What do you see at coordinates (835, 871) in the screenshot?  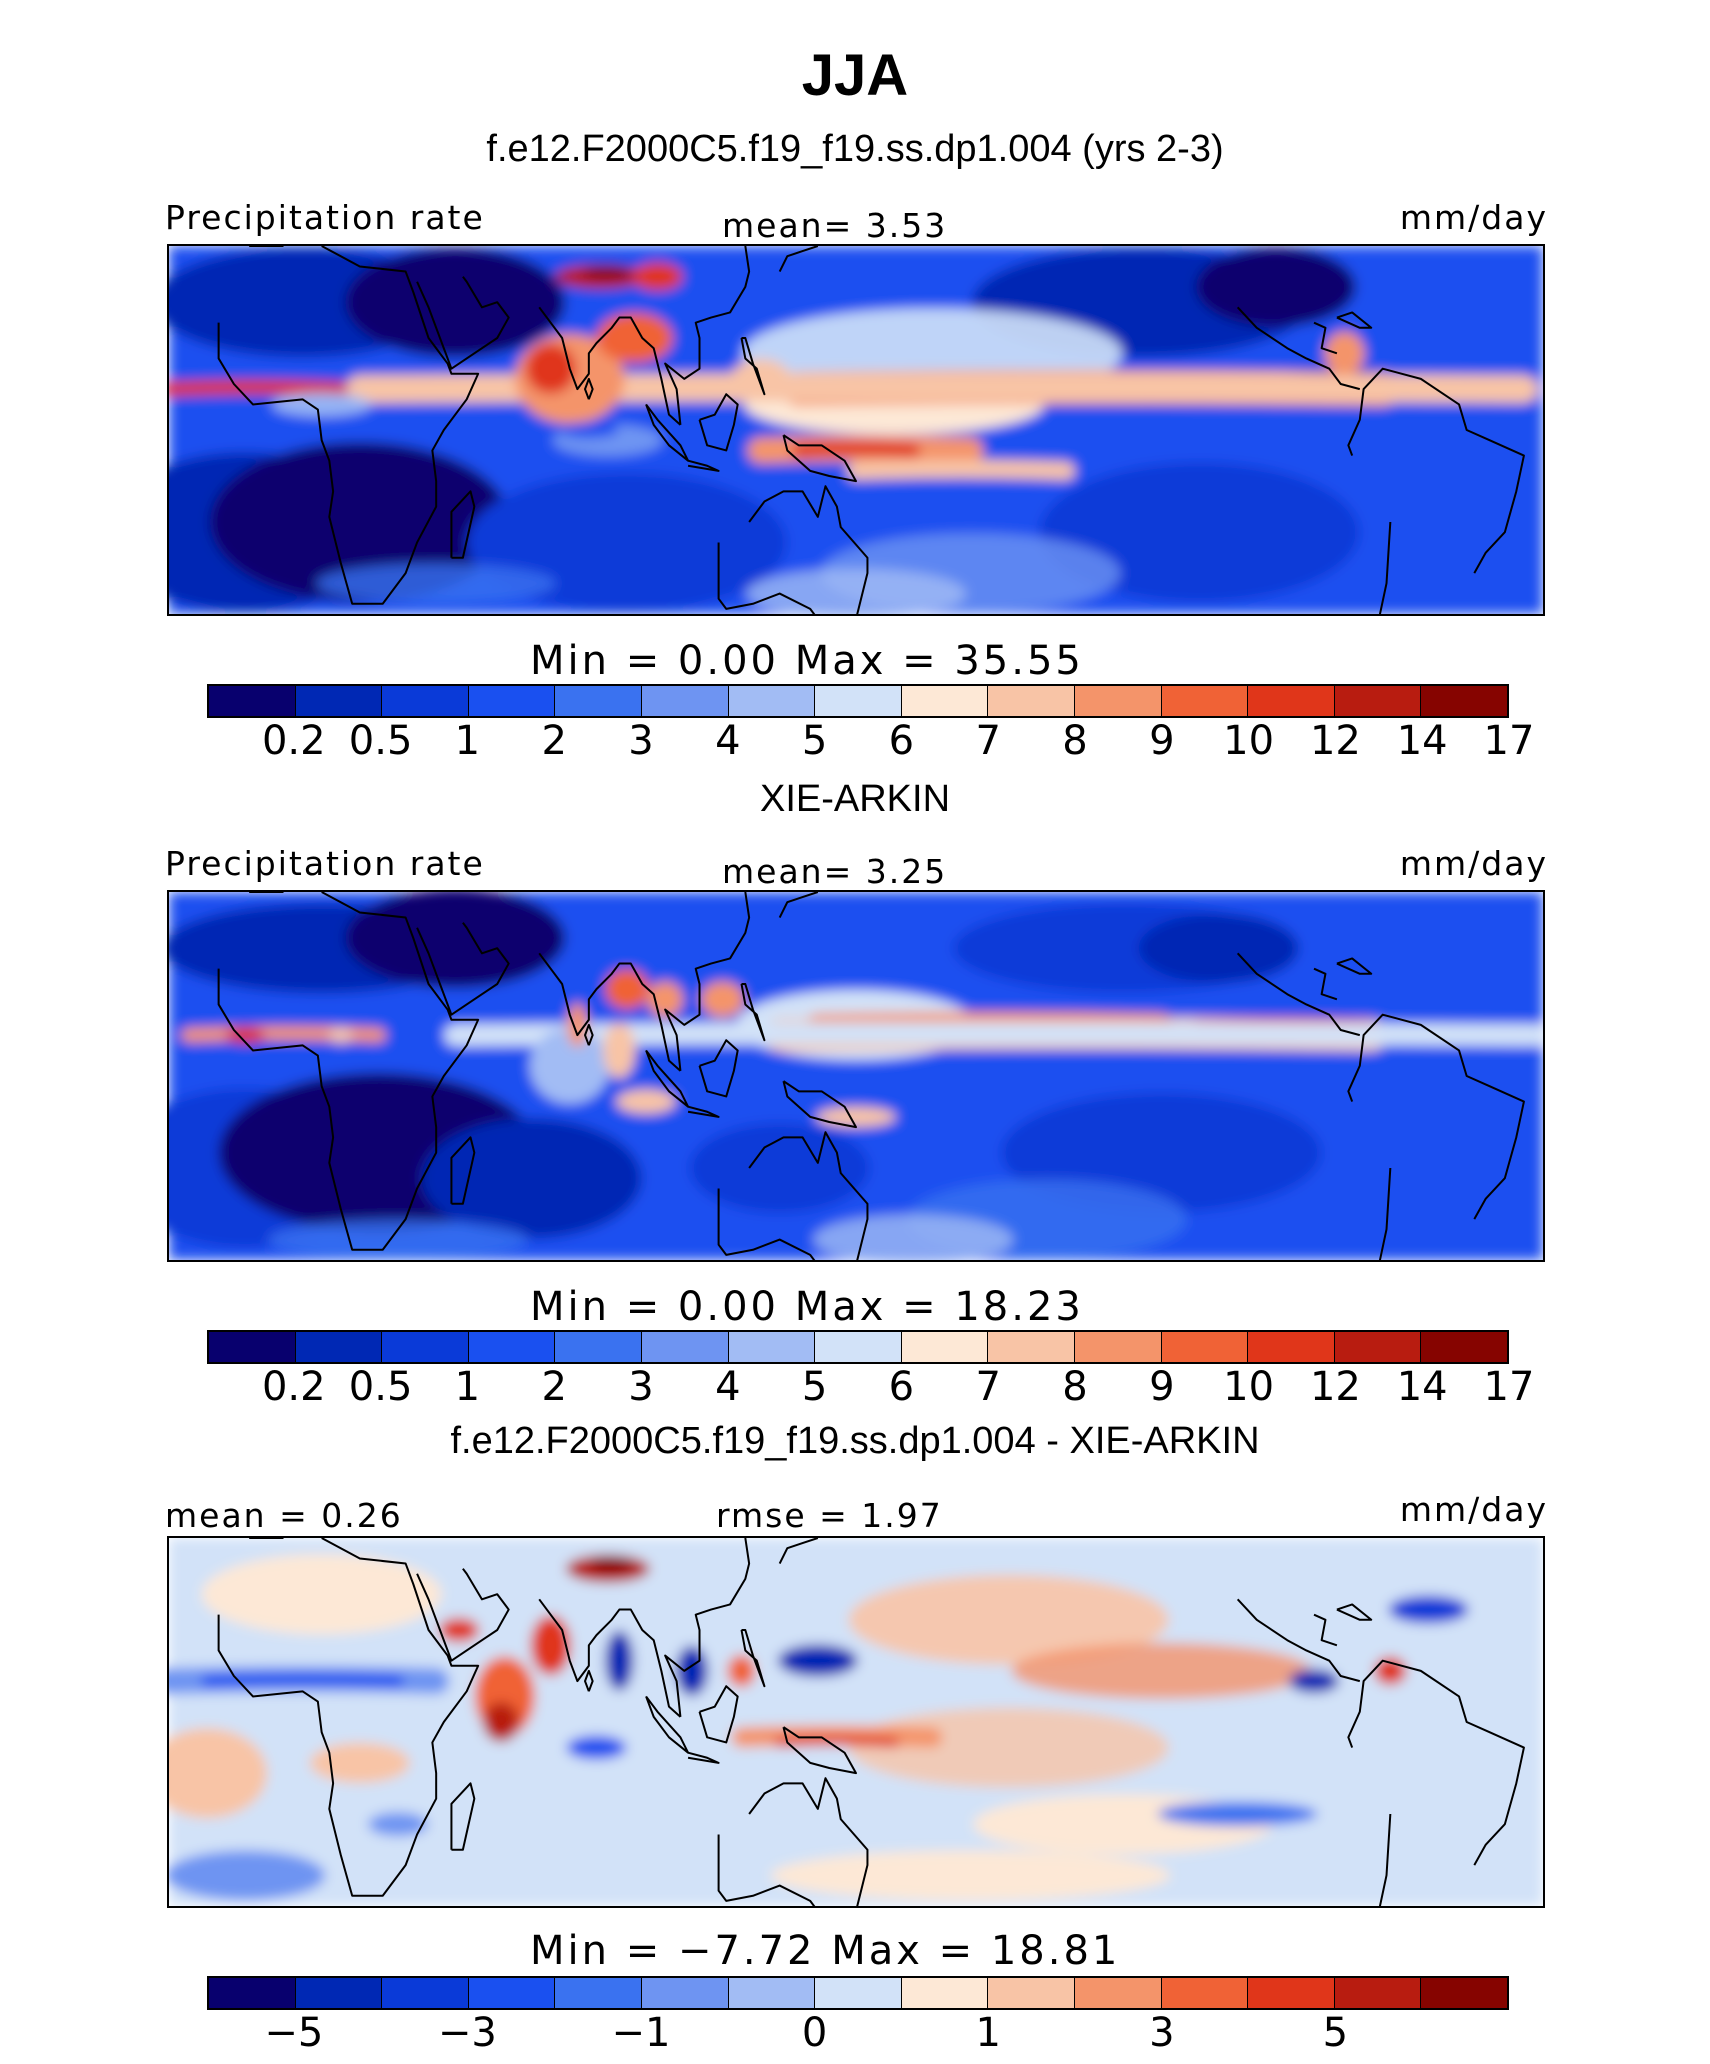 I see `panel2-mean-label: mean= 3.25` at bounding box center [835, 871].